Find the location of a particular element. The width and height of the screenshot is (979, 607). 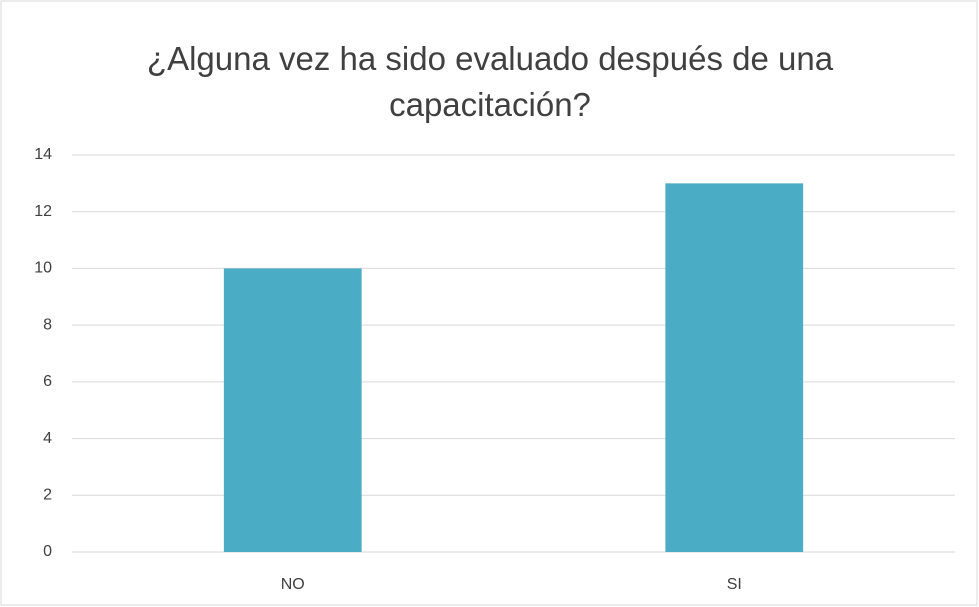

y-tick-label: 10 is located at coordinates (43, 268).